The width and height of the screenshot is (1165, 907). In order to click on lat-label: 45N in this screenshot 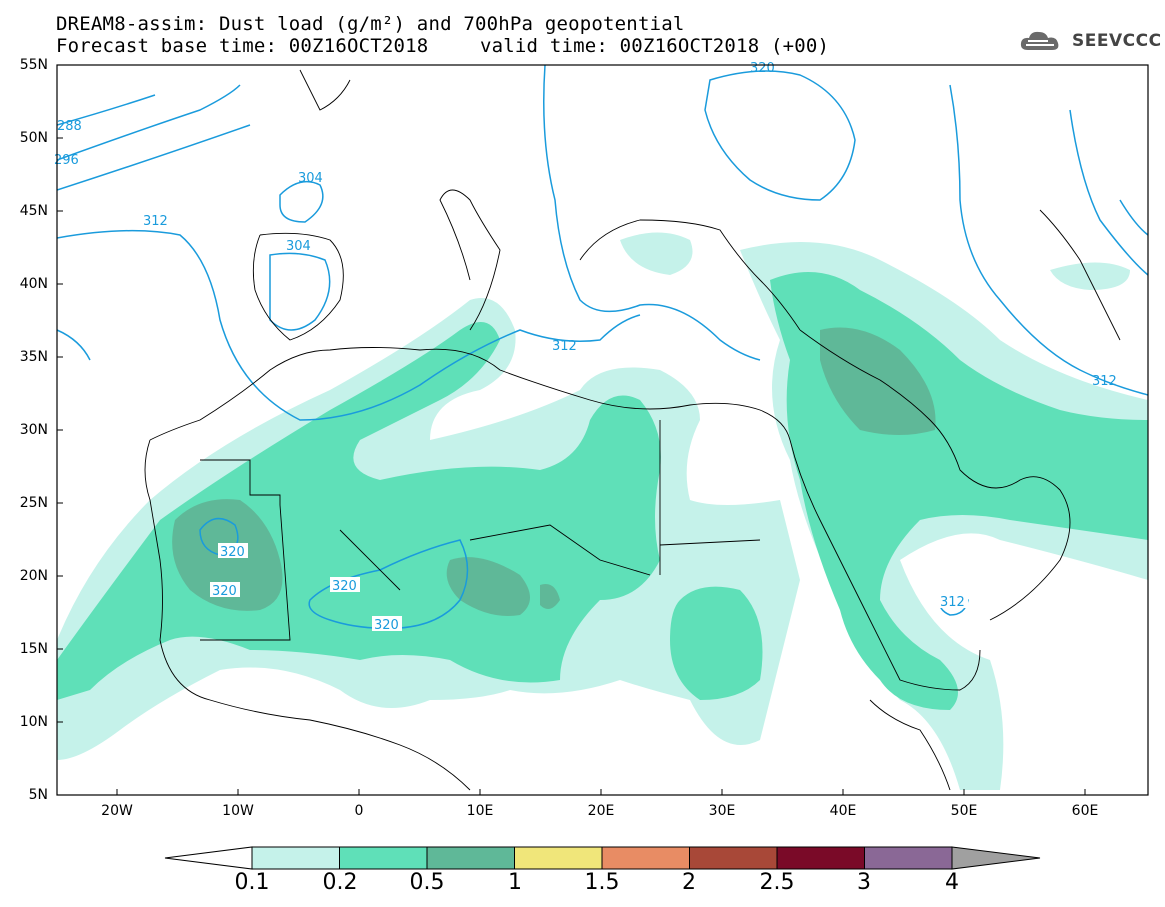, I will do `click(33, 211)`.